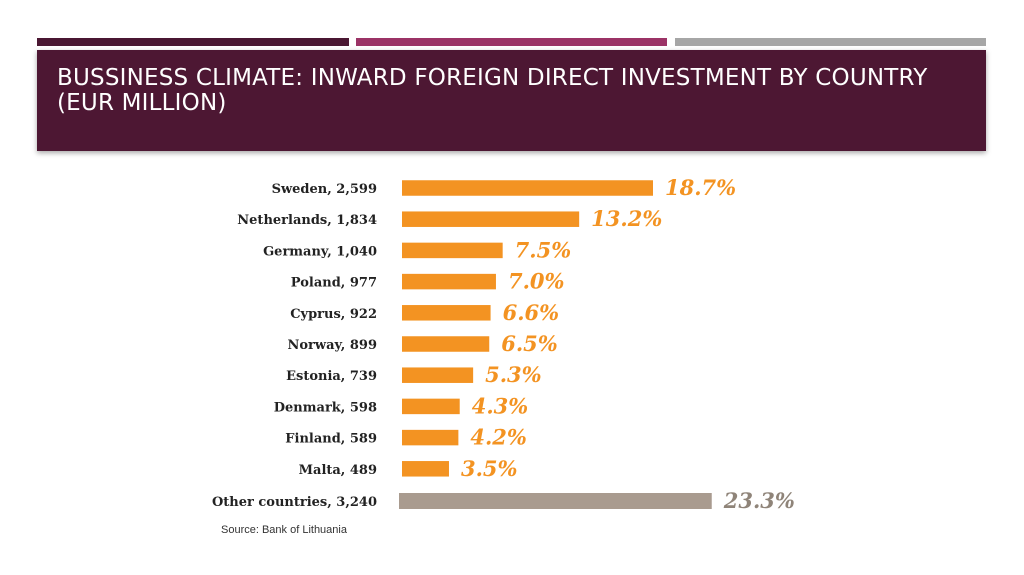 This screenshot has height=575, width=1024. I want to click on value-label: 6.5%, so click(529, 343).